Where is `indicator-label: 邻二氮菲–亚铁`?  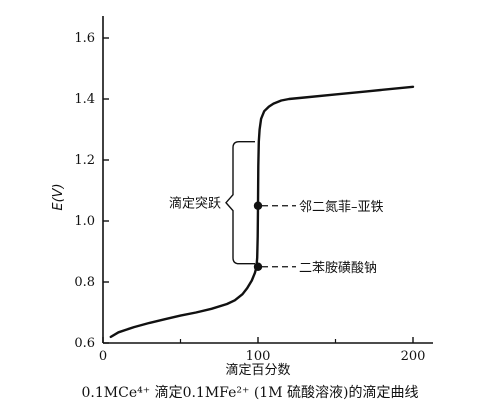
indicator-label: 邻二氮菲–亚铁 is located at coordinates (341, 207).